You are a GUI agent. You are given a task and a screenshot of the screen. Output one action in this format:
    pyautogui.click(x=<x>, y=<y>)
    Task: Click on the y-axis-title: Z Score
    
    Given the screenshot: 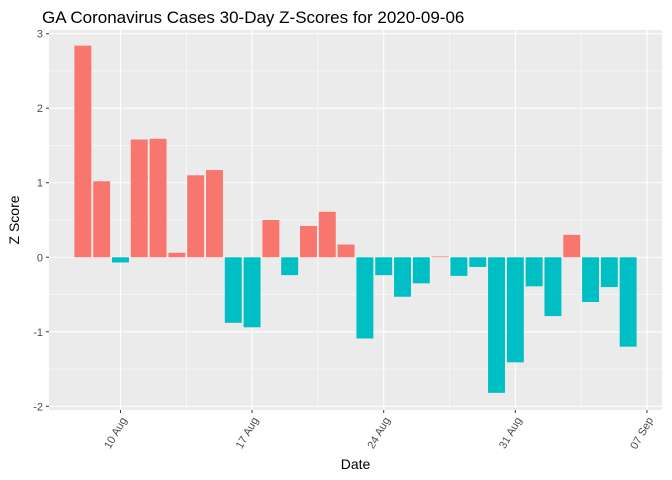 What is the action you would take?
    pyautogui.click(x=14, y=219)
    